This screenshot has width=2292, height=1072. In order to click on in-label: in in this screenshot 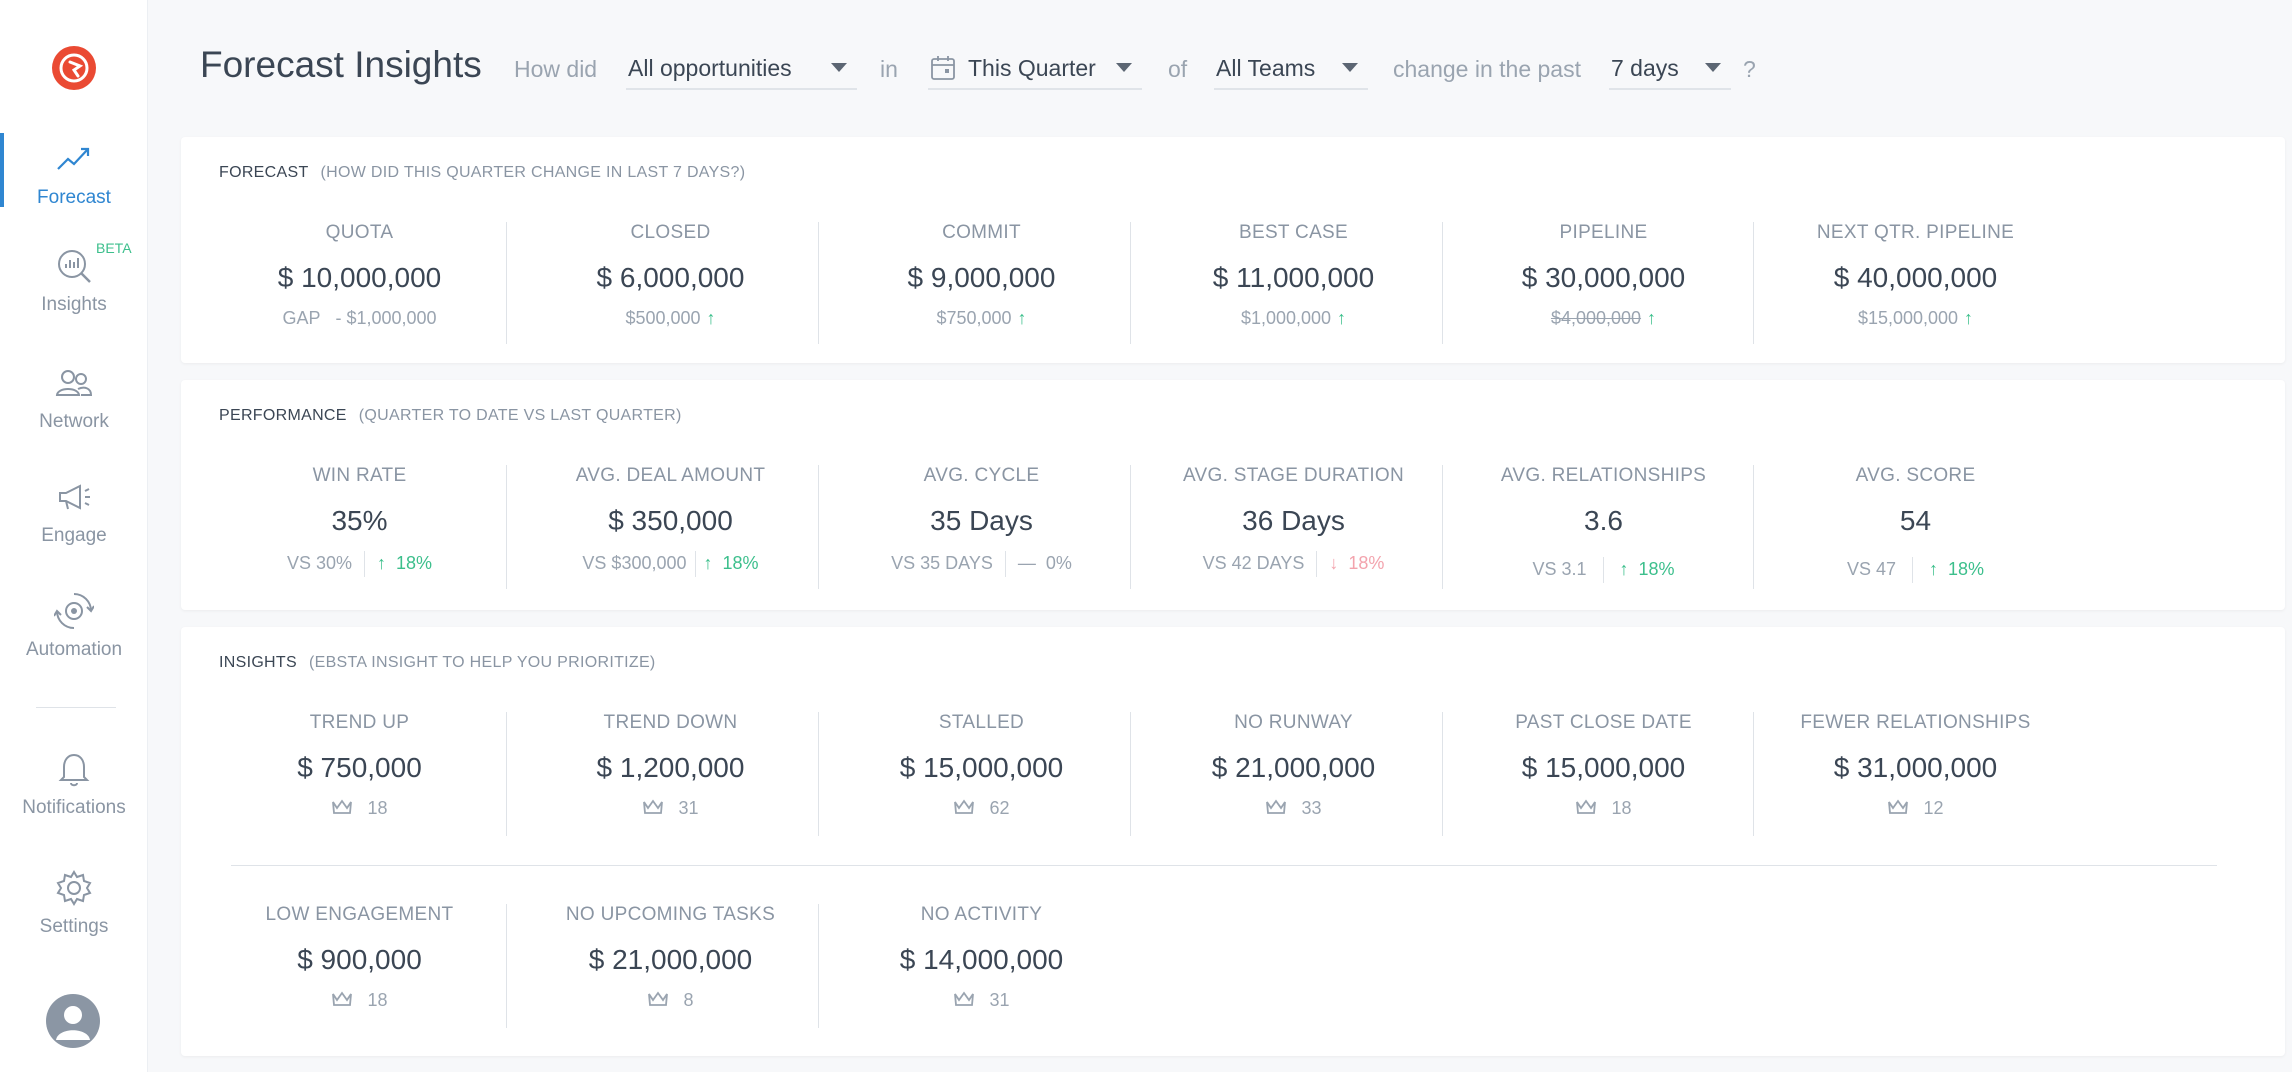, I will do `click(889, 69)`.